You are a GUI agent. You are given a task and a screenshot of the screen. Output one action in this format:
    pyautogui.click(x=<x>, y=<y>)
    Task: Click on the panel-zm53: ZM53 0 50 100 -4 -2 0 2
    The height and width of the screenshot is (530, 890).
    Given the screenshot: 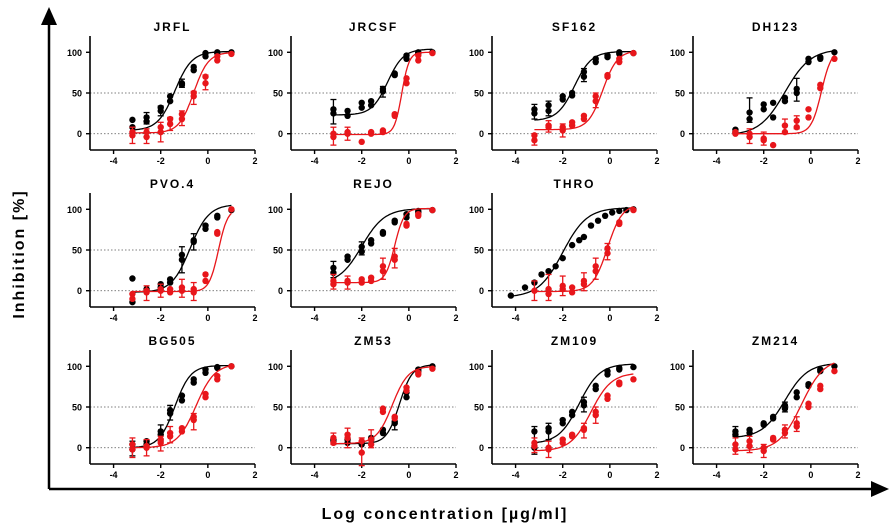 What is the action you would take?
    pyautogui.click(x=363, y=407)
    